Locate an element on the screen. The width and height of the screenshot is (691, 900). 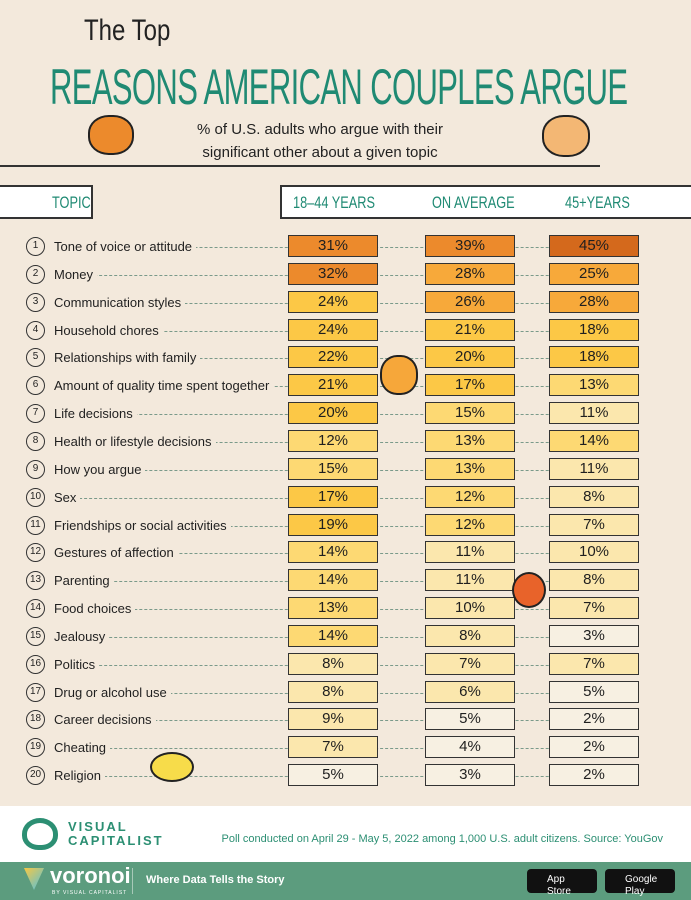
topic-label: Friendships or social activities is located at coordinates (142, 525).